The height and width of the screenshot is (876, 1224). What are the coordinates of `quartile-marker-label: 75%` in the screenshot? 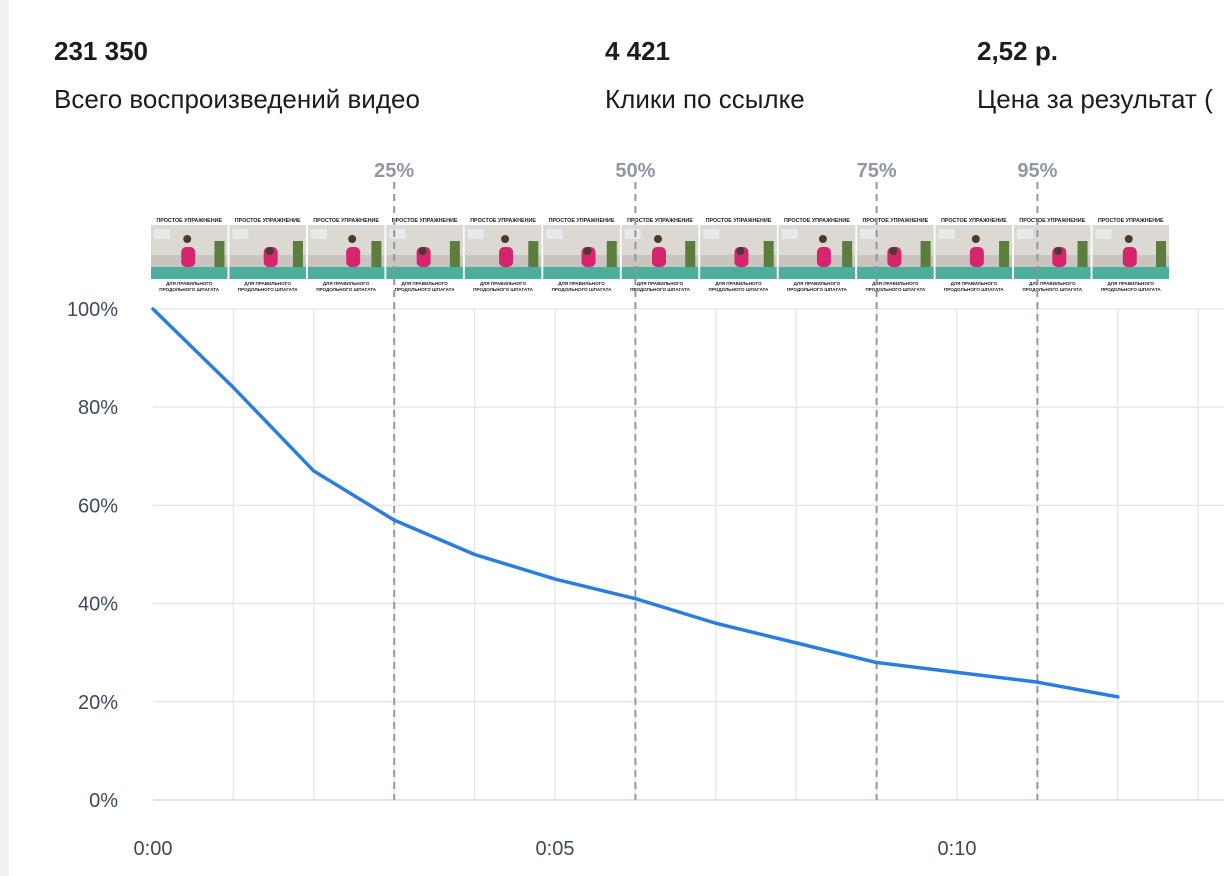 It's located at (877, 171).